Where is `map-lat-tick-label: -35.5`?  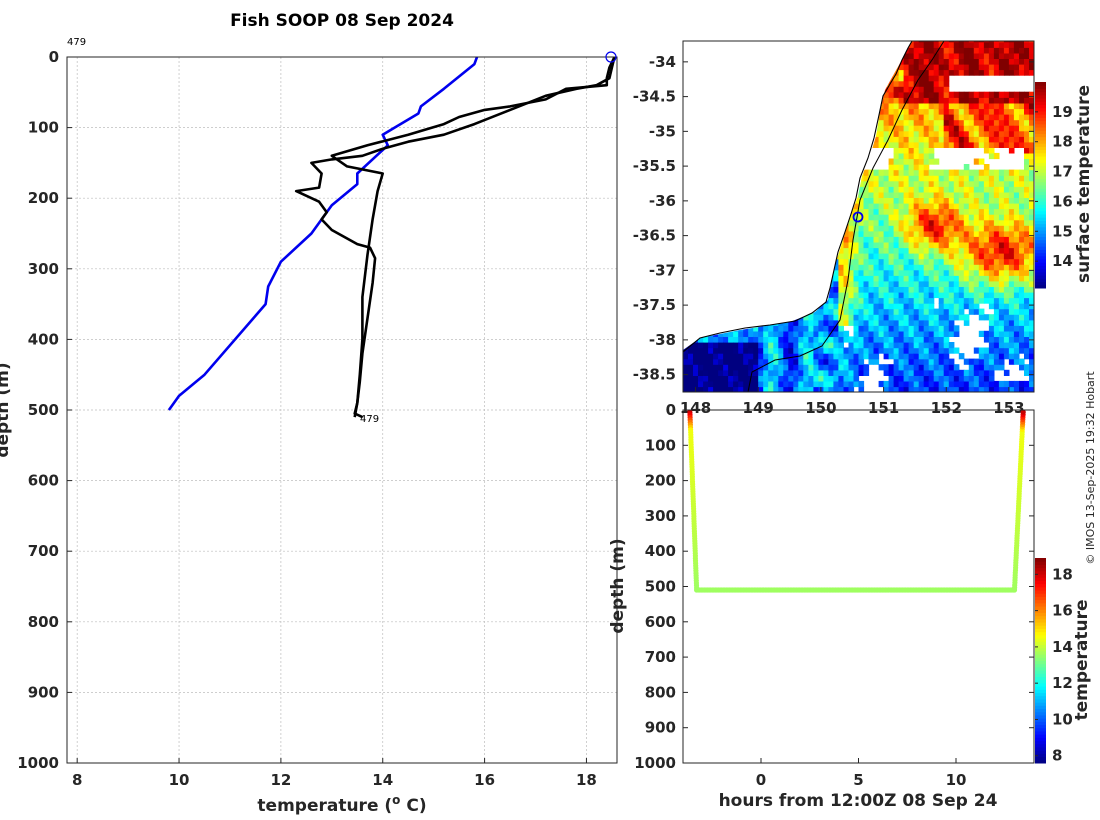 map-lat-tick-label: -35.5 is located at coordinates (654, 166).